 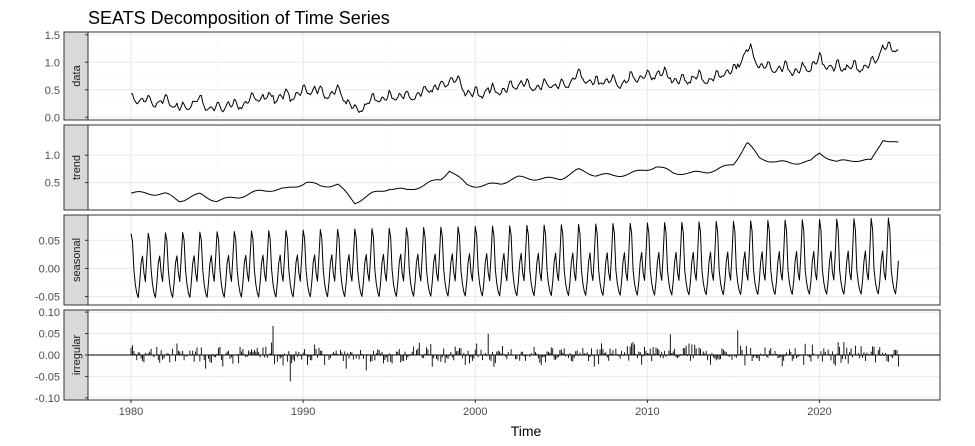 What do you see at coordinates (52, 36) in the screenshot?
I see `y-tick-label: 1.5` at bounding box center [52, 36].